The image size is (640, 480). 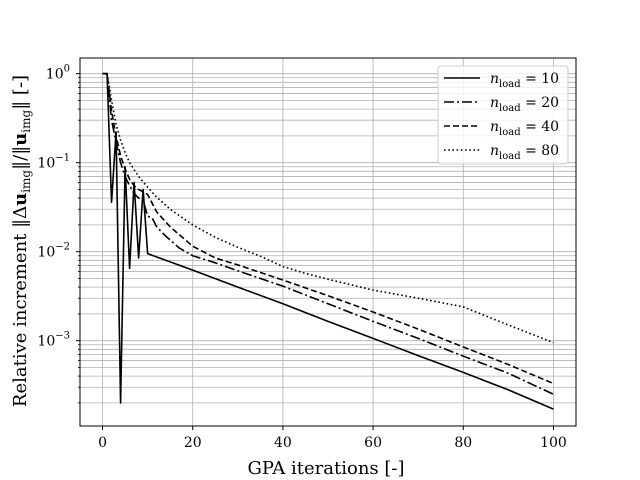 I want to click on y-tick-label: 10⁰, so click(x=58, y=73).